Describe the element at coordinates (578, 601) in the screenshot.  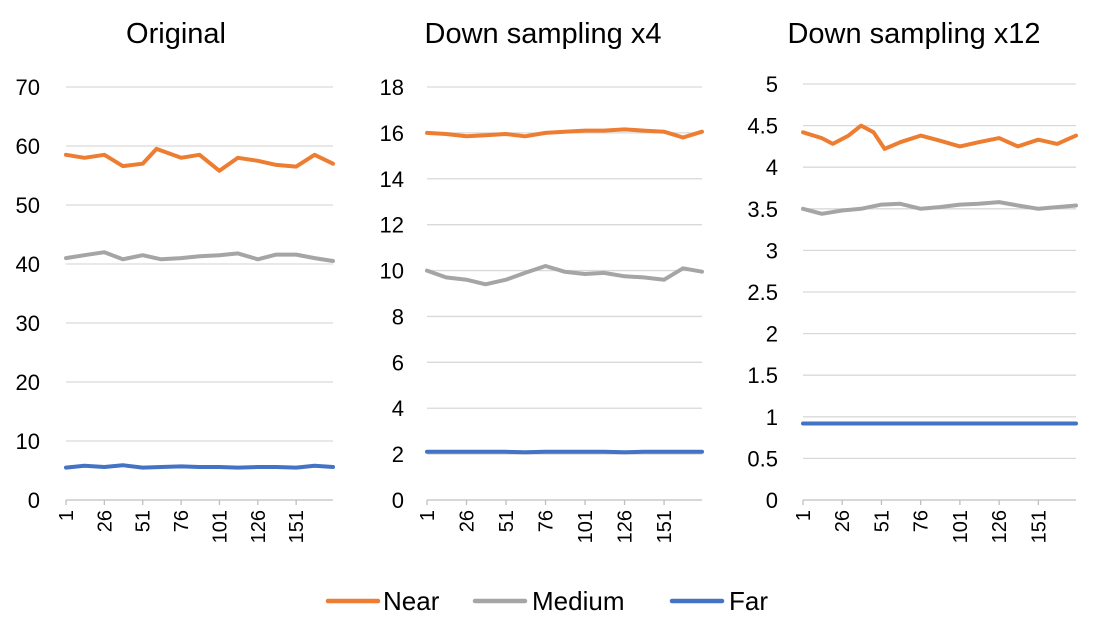
I see `legend-label-medium: Medium` at that location.